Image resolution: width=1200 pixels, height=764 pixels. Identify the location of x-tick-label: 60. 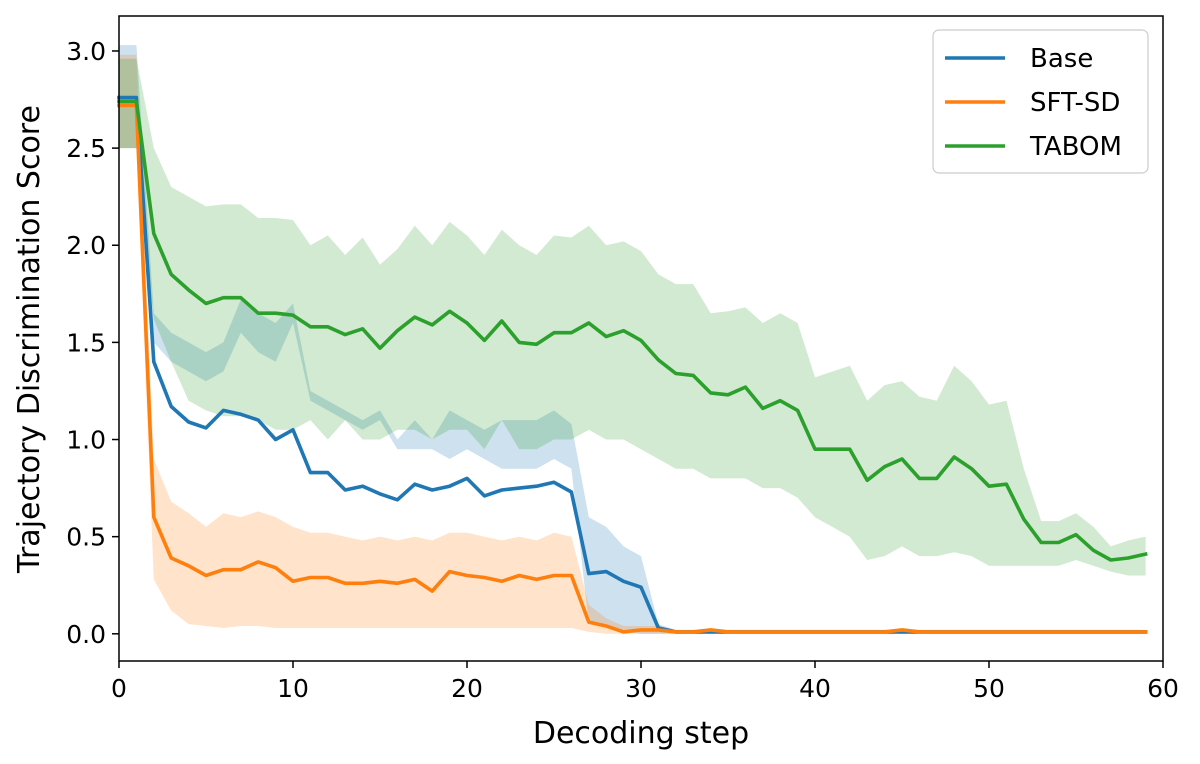
(1163, 688).